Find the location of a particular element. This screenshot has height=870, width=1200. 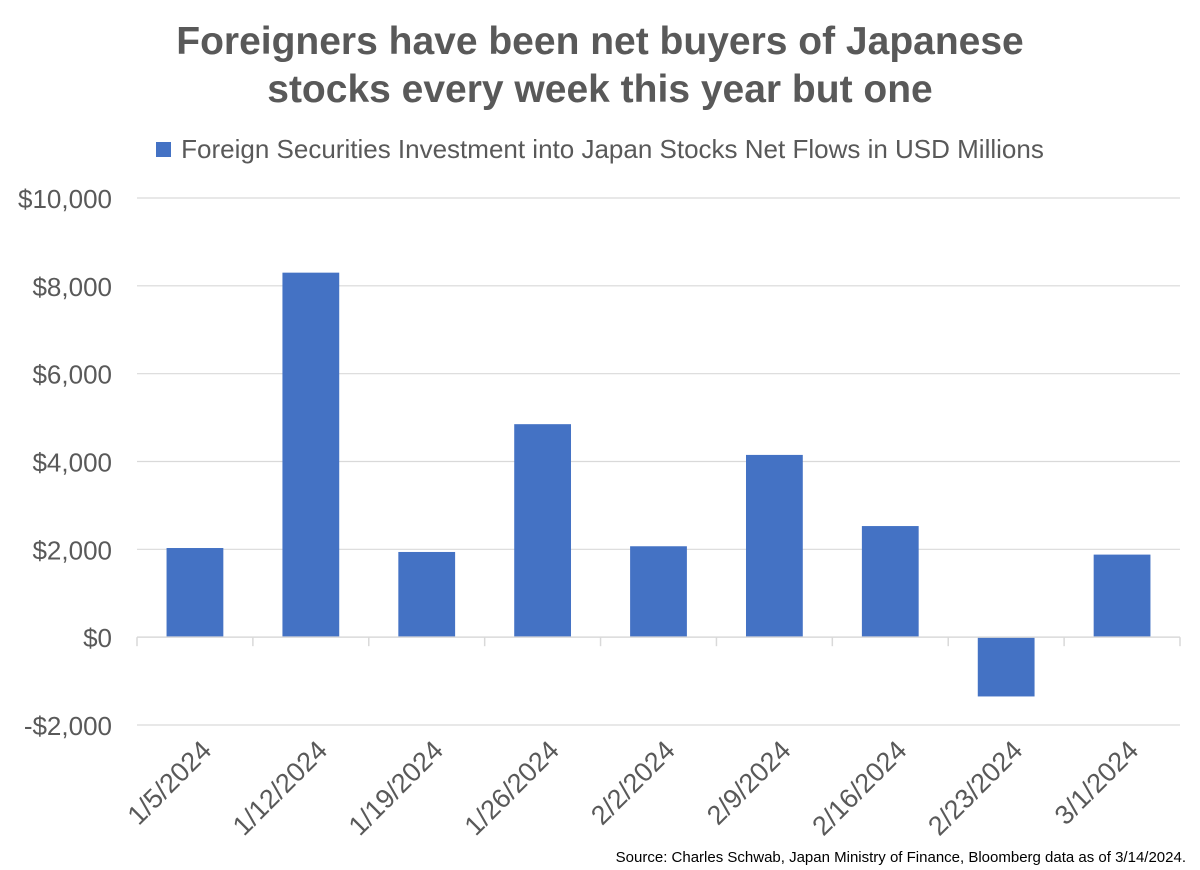

x-tick-label: 1/12/2024 is located at coordinates (280, 788).